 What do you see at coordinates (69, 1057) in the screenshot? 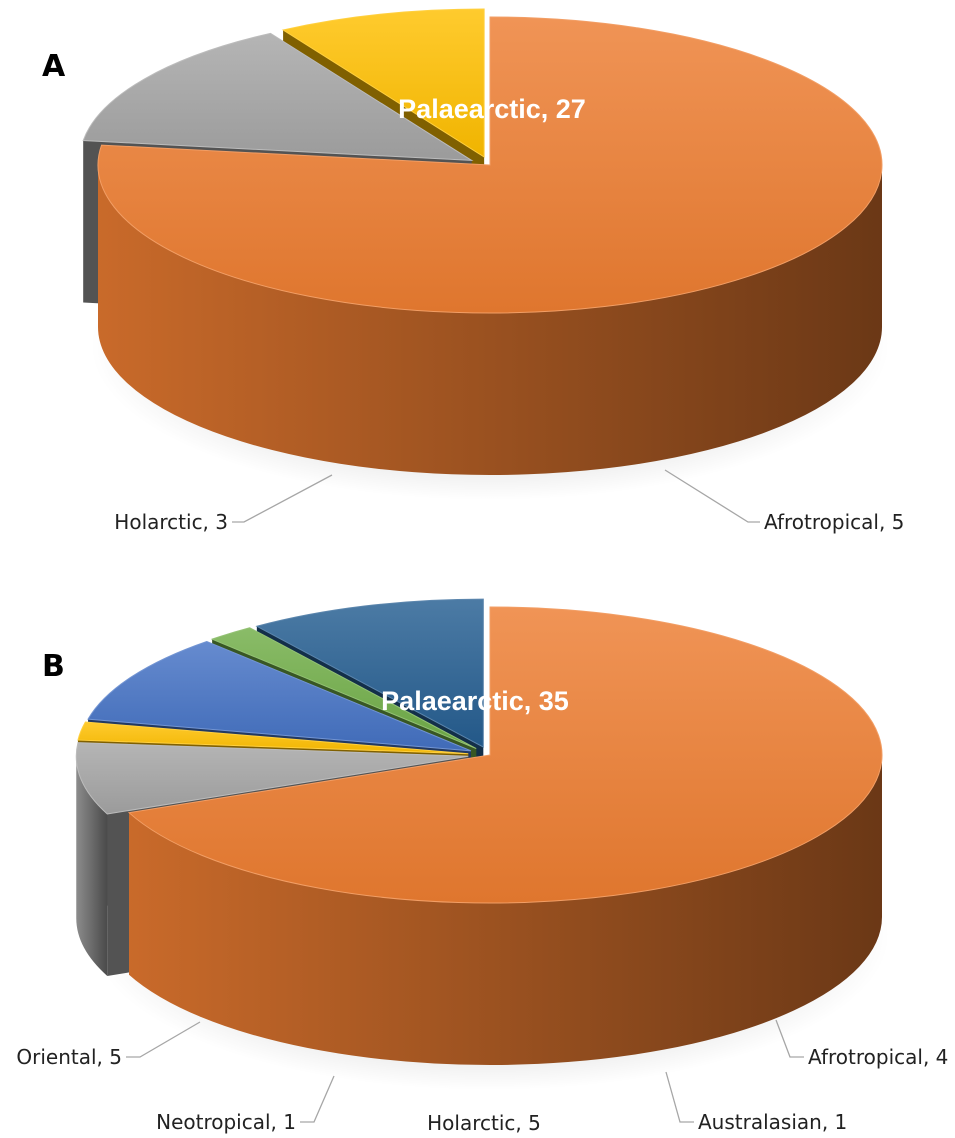
I see `pie-b-oriental-label: Oriental, 5` at bounding box center [69, 1057].